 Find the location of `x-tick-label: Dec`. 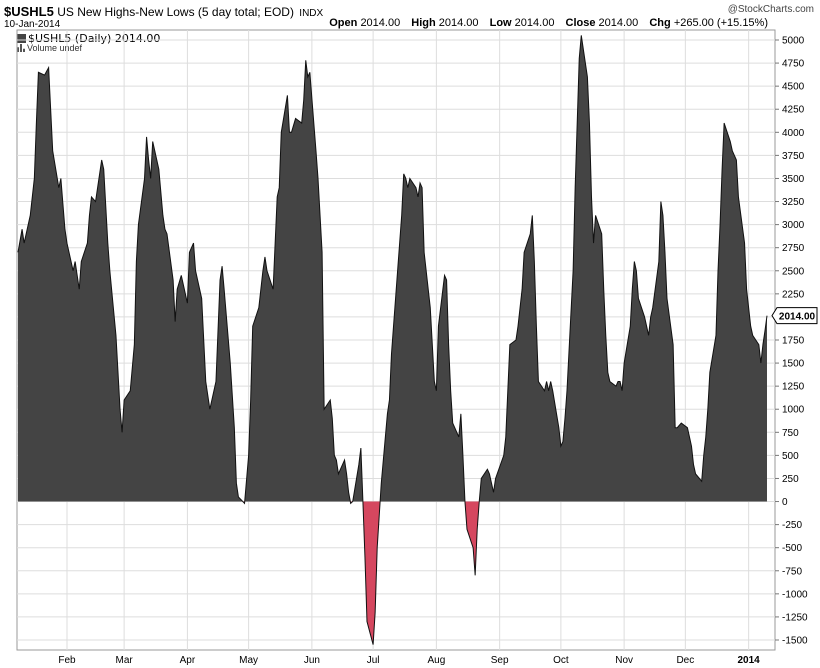

x-tick-label: Dec is located at coordinates (685, 660).